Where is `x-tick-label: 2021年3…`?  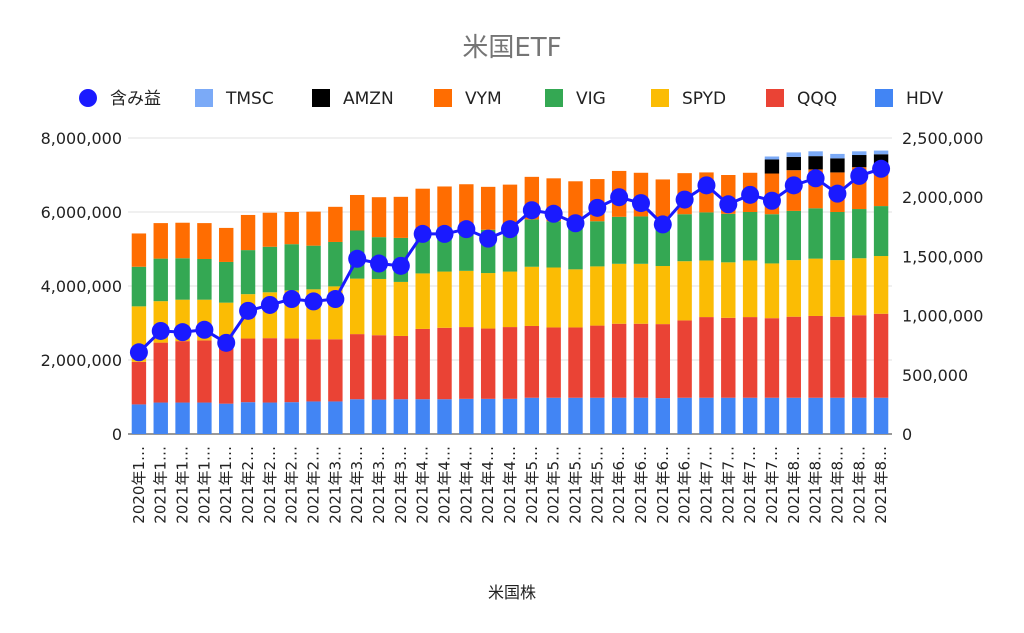 x-tick-label: 2021年3… is located at coordinates (357, 485).